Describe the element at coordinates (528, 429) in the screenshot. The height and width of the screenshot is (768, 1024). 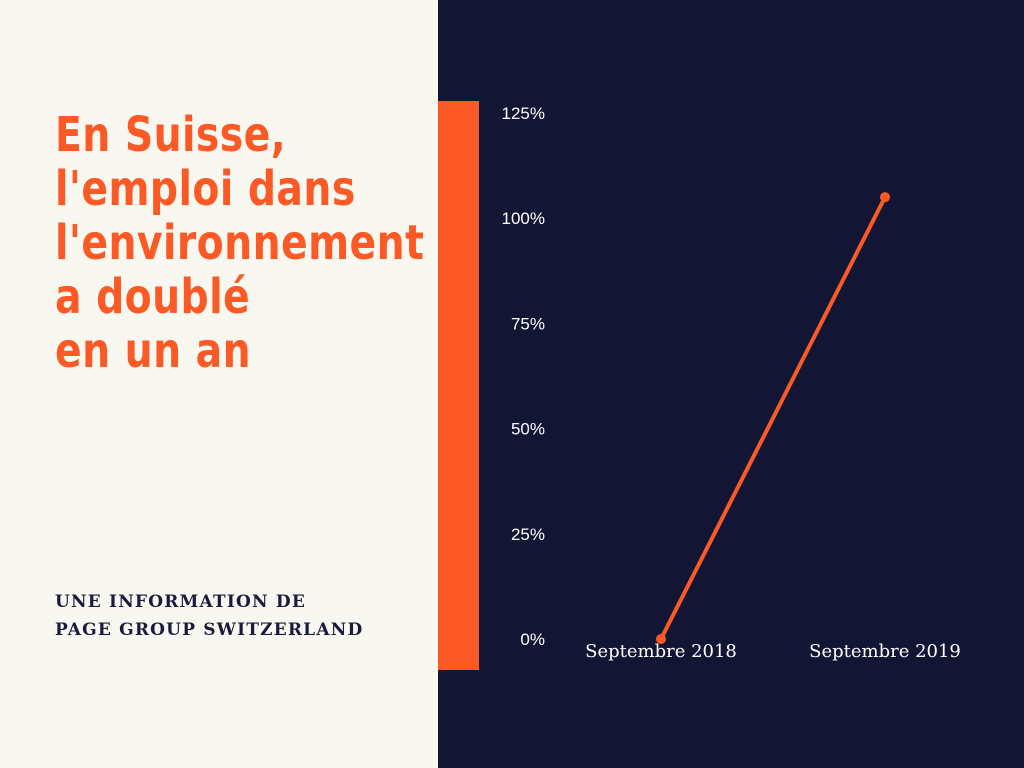
I see `y-tick-label: 50%` at that location.